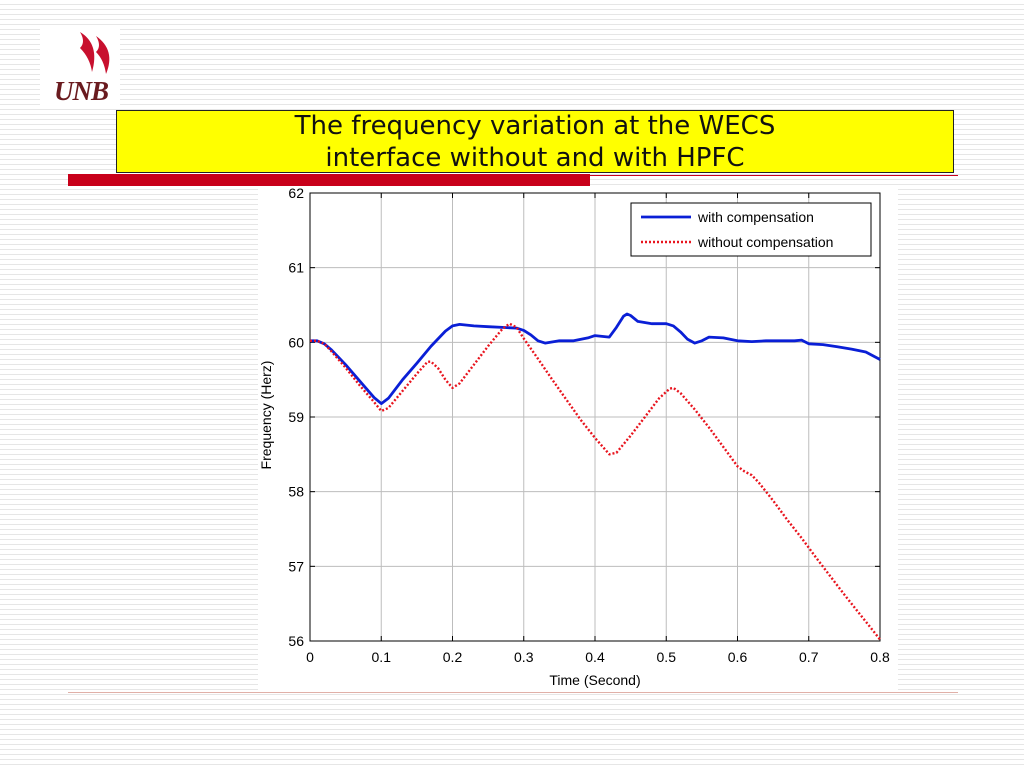 The image size is (1024, 768). I want to click on sail-logo-icon, so click(95, 53).